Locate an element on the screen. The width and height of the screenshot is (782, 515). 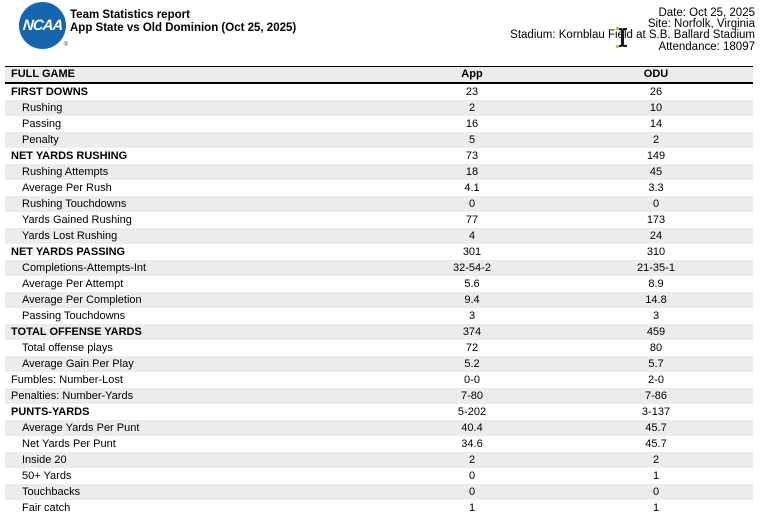
table-row: Rushing Touchdowns 0 0 is located at coordinates (379, 204).